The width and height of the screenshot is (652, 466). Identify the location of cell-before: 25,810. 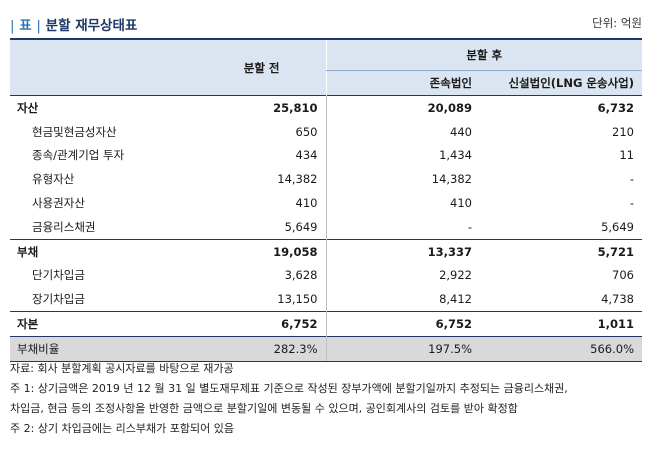
(258, 107).